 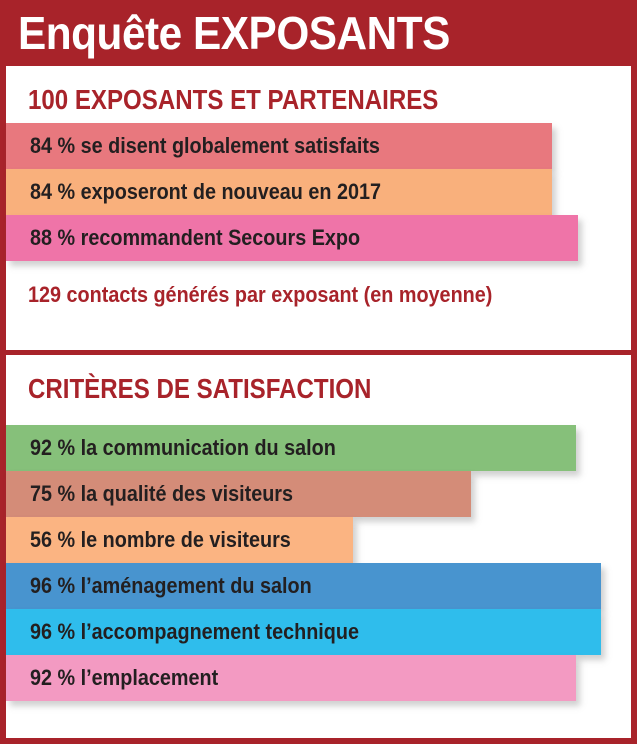 I want to click on bar-label-section2-4: 96 % l’accompagnement technique, so click(x=194, y=631).